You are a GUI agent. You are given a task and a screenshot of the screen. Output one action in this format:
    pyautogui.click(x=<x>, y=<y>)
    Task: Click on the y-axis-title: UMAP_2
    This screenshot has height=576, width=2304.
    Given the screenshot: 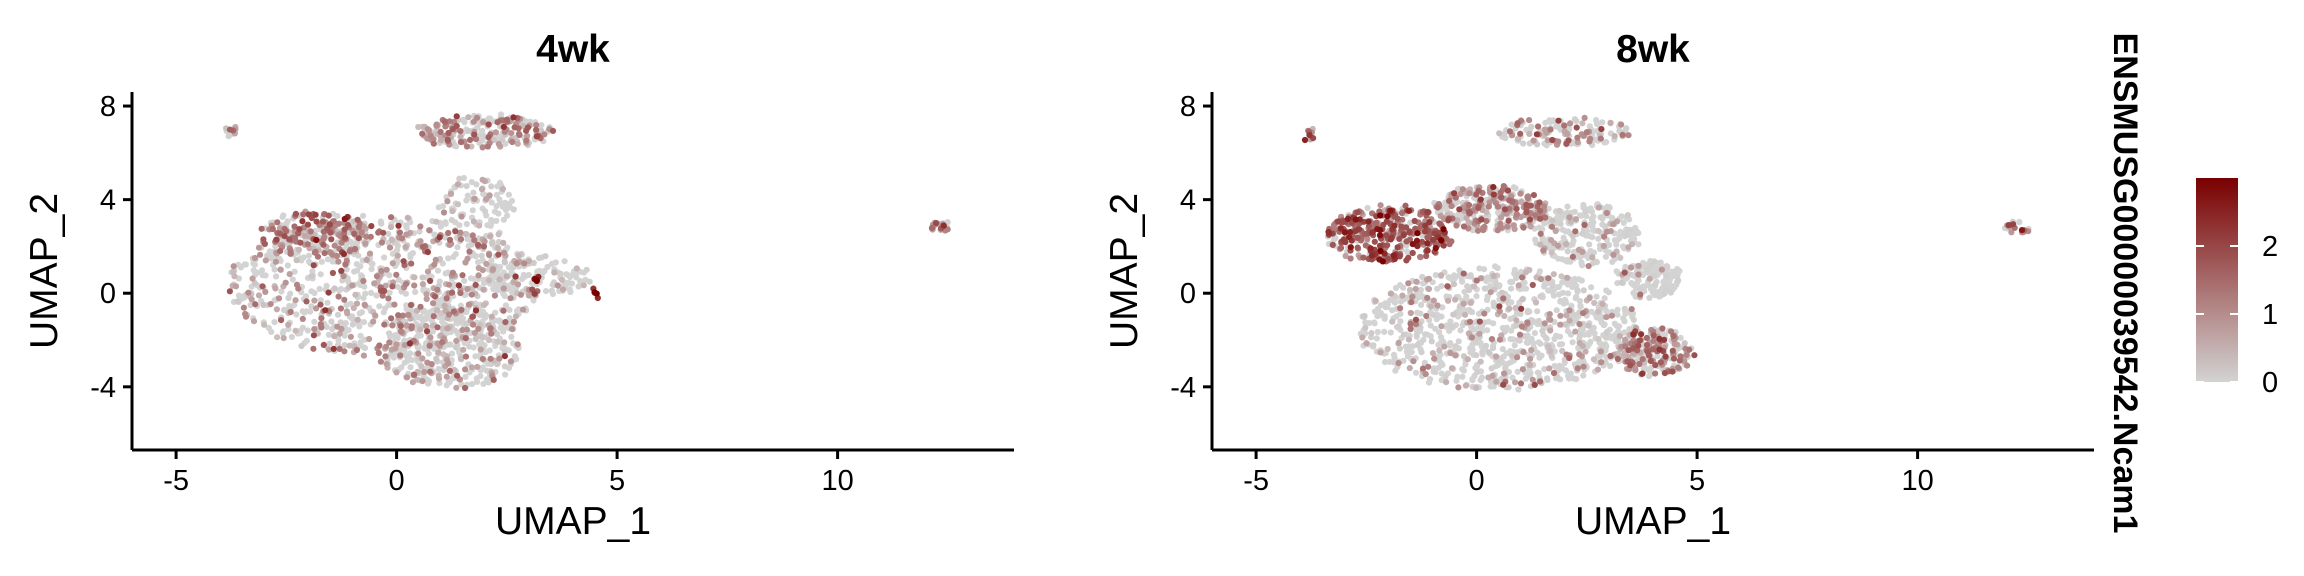 What is the action you would take?
    pyautogui.click(x=44, y=271)
    